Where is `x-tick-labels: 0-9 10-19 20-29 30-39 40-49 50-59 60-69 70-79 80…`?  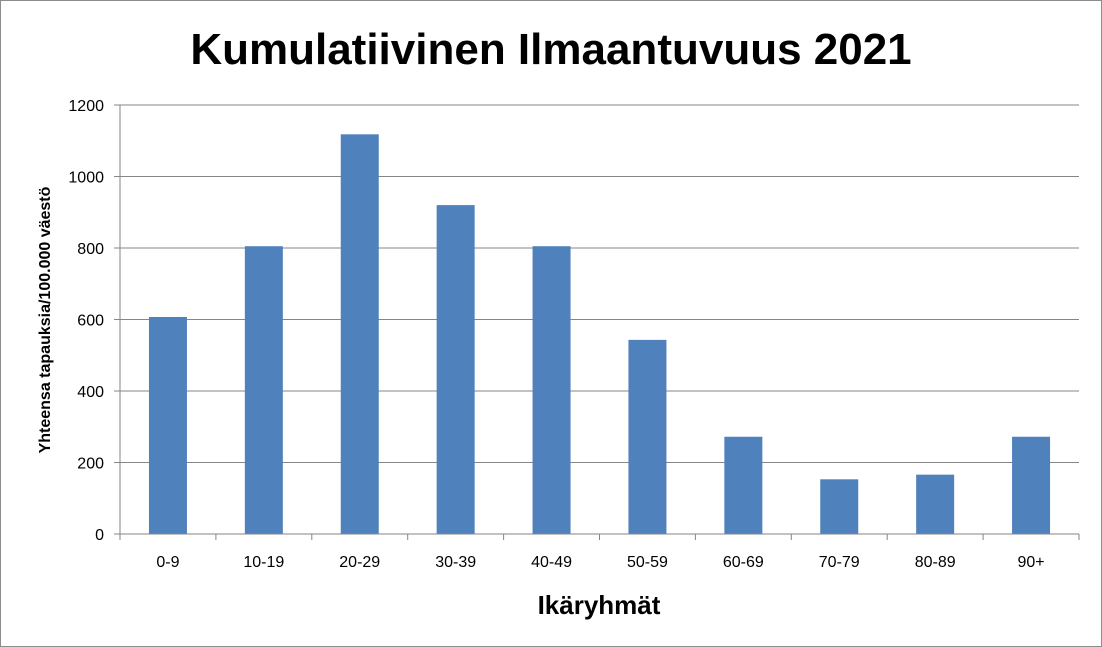 x-tick-labels: 0-9 10-19 20-29 30-39 40-49 50-59 60-69 70-79 80… is located at coordinates (600, 562).